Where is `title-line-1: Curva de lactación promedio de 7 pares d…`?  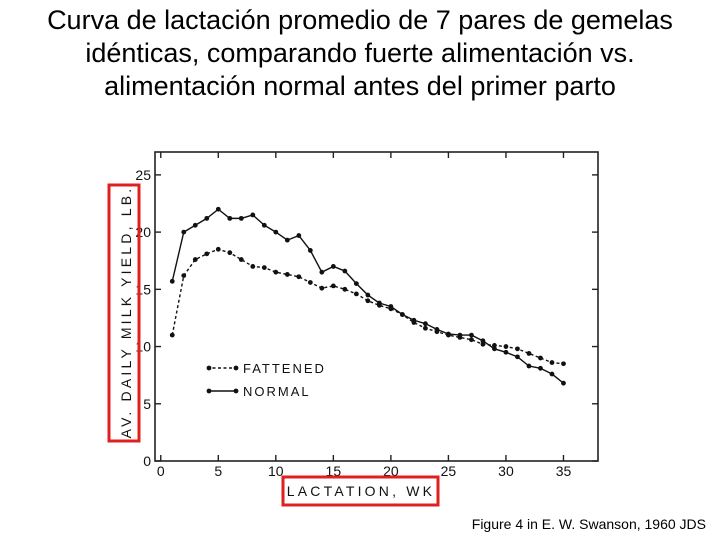
title-line-1: Curva de lactación promedio de 7 pares d… is located at coordinates (360, 20).